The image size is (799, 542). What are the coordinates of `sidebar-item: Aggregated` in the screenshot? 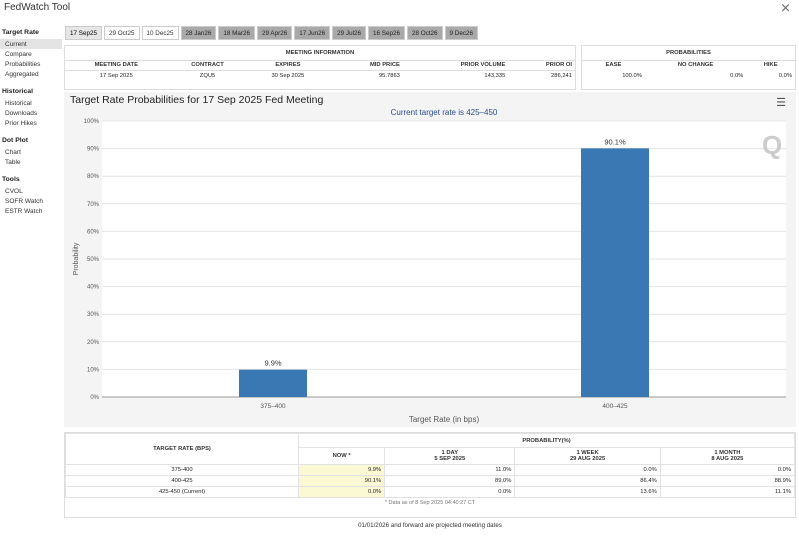 It's located at (22, 74).